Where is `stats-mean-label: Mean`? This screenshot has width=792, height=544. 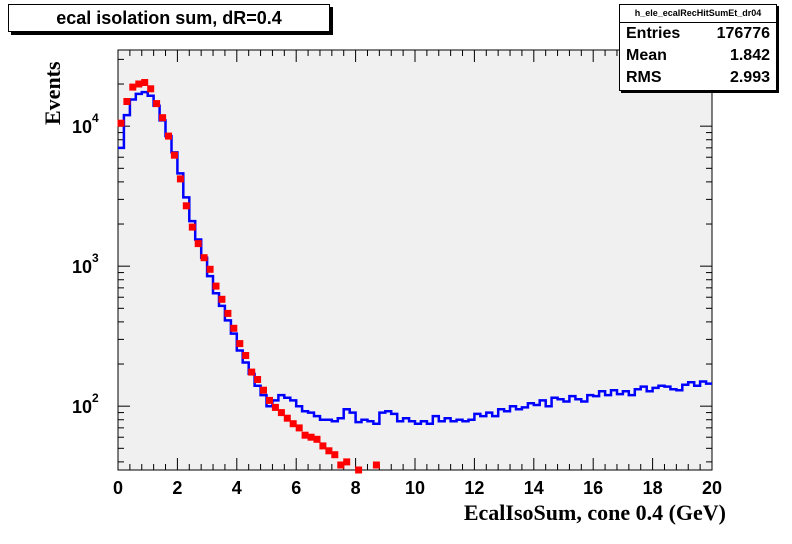
stats-mean-label: Mean is located at coordinates (646, 55).